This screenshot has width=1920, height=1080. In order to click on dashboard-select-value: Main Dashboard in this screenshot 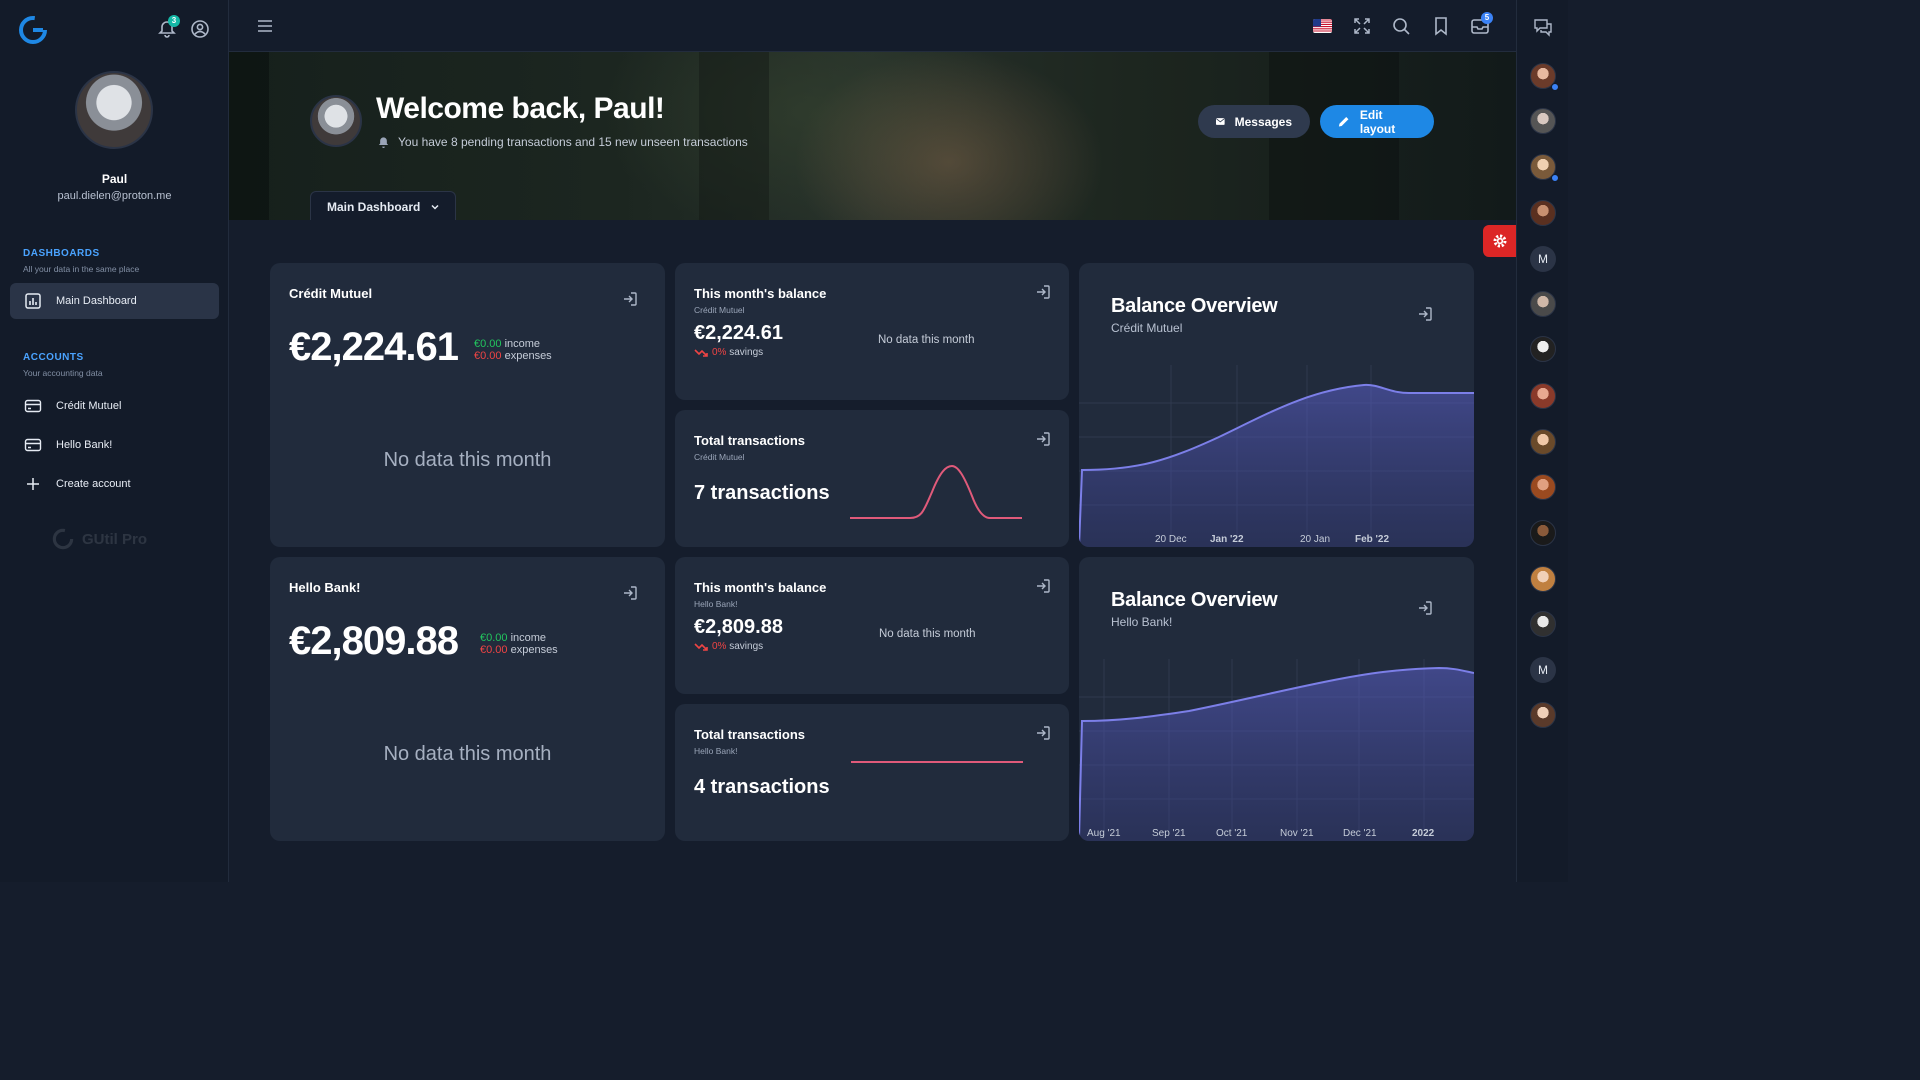, I will do `click(374, 206)`.